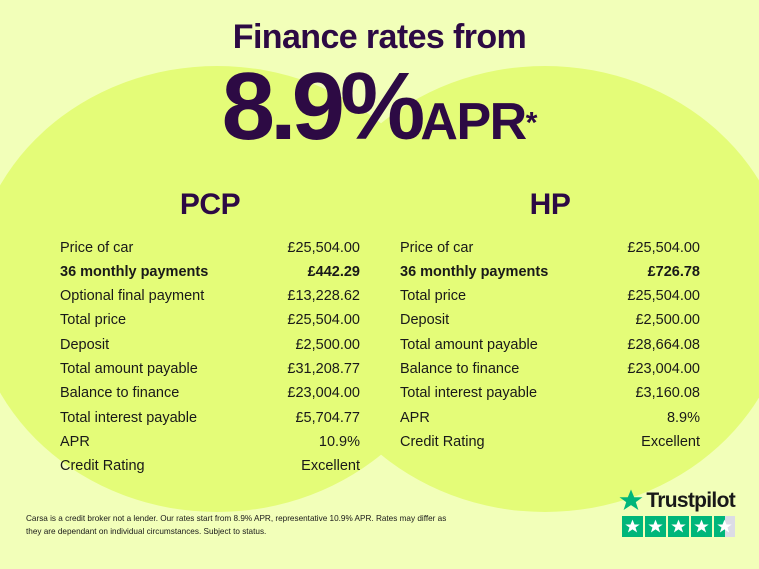  What do you see at coordinates (210, 272) in the screenshot?
I see `table-row: 36 monthly payments £442.29` at bounding box center [210, 272].